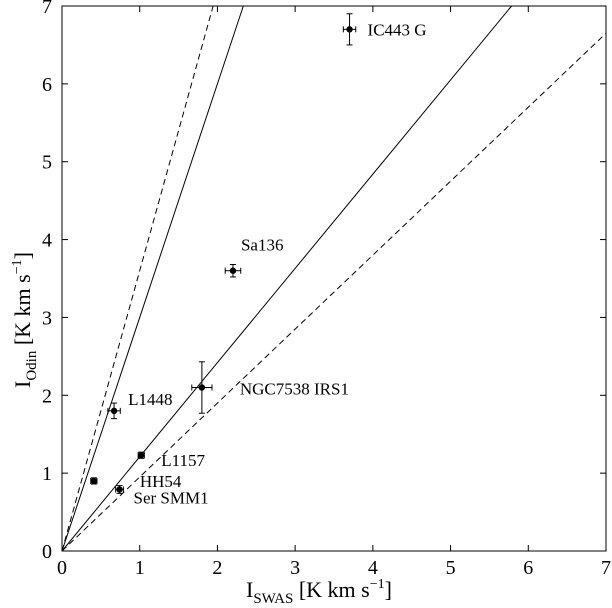  Describe the element at coordinates (47, 241) in the screenshot. I see `y-tick-label: 4` at that location.